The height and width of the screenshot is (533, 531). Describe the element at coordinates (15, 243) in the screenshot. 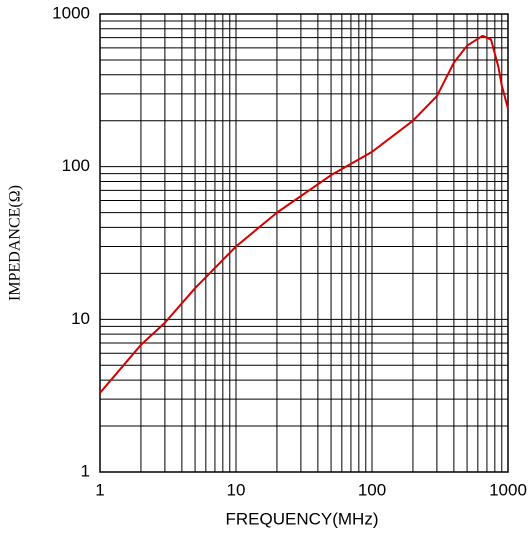

I see `y-axis-label: IMPEDANCE(Ω)` at that location.